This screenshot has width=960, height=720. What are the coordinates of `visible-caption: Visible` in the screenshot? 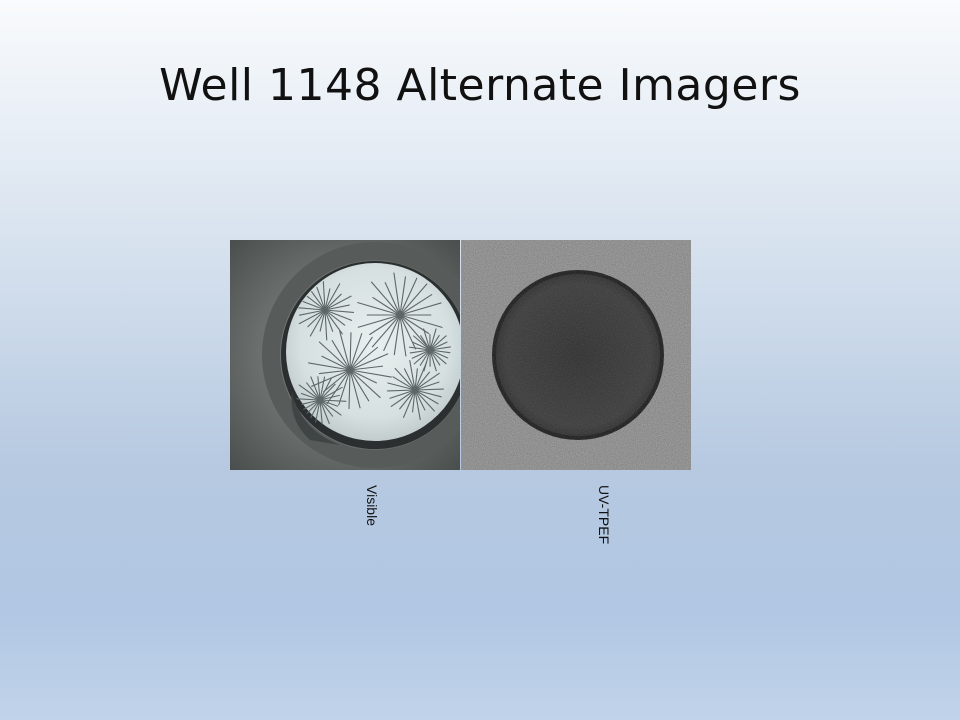 It's located at (372, 505).